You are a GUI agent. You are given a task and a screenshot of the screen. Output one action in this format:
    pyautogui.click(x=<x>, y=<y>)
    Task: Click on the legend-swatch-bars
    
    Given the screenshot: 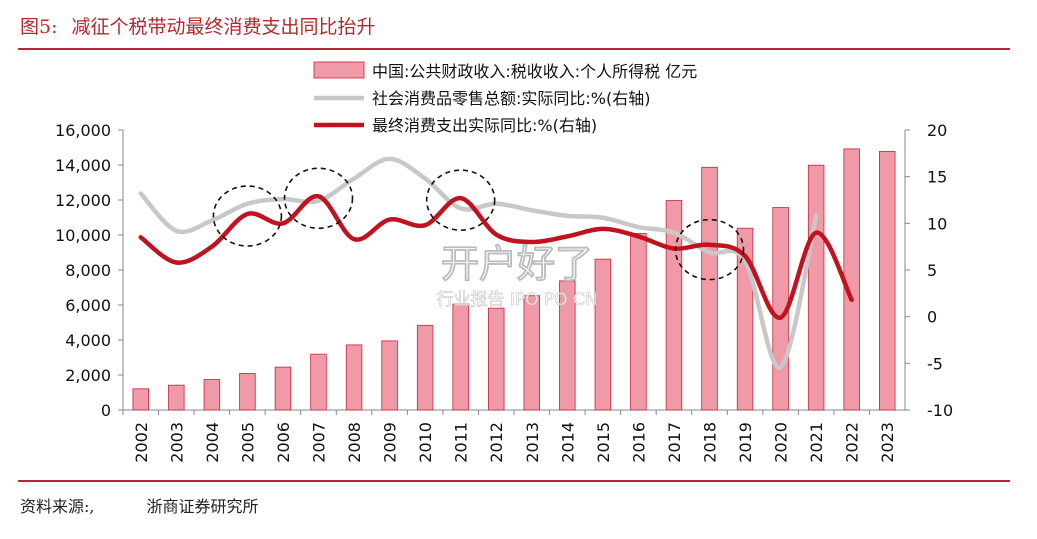 What is the action you would take?
    pyautogui.click(x=339, y=70)
    